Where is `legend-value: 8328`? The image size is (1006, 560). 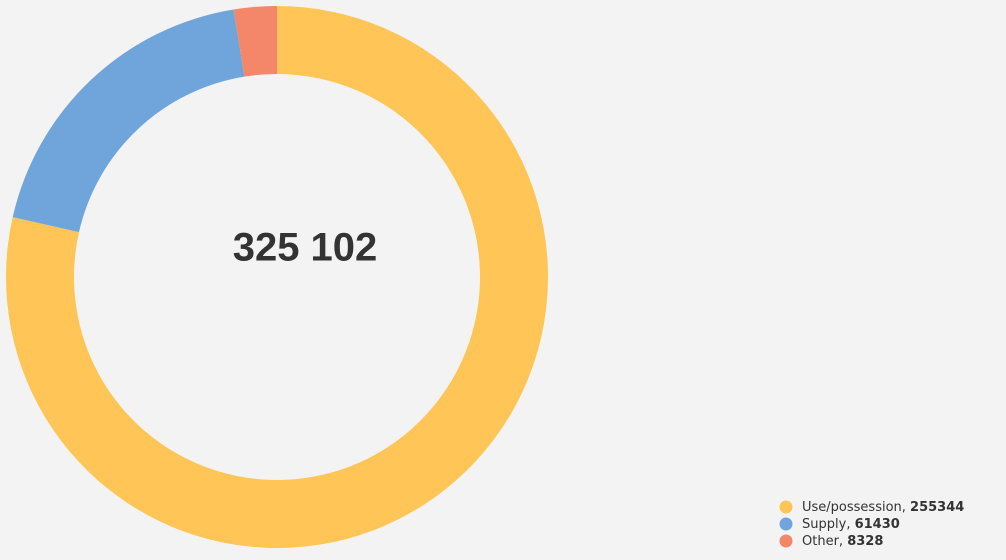 legend-value: 8328 is located at coordinates (865, 541).